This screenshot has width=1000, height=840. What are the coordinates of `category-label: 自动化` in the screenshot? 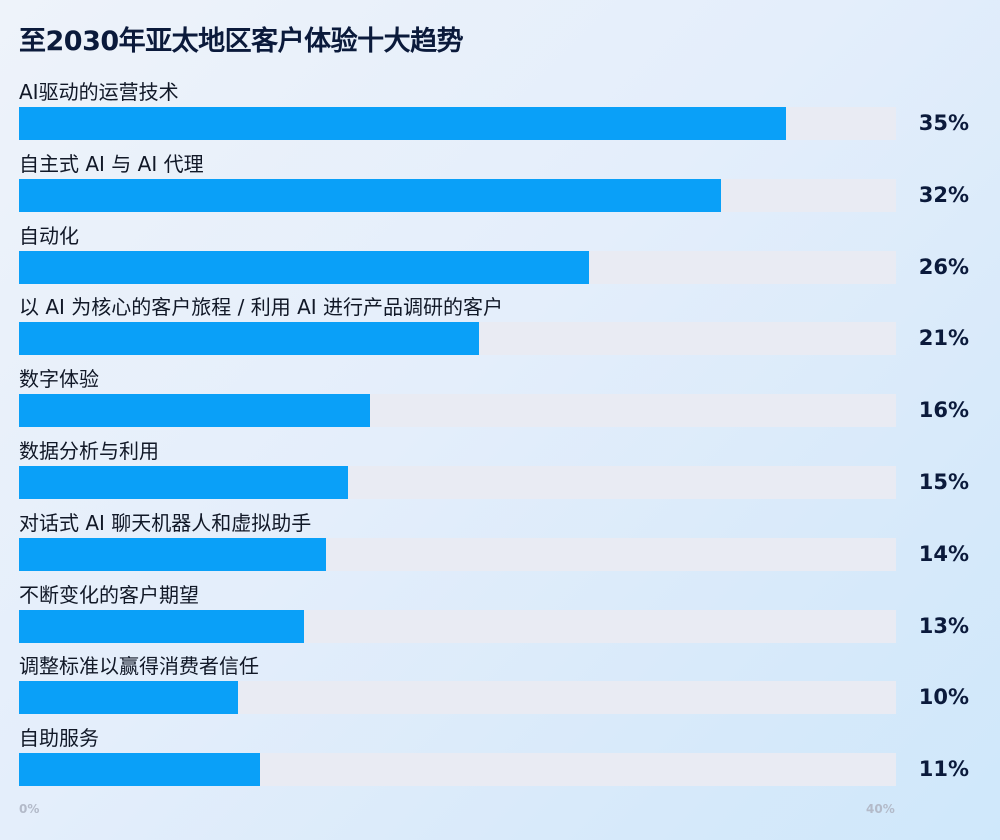 It's located at (49, 236).